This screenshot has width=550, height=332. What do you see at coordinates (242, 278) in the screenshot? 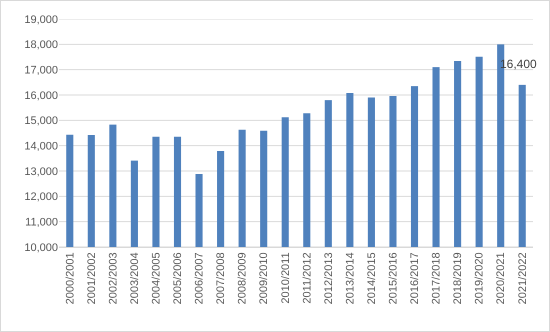
I see `x-tick-label: 2008/2009` at bounding box center [242, 278].